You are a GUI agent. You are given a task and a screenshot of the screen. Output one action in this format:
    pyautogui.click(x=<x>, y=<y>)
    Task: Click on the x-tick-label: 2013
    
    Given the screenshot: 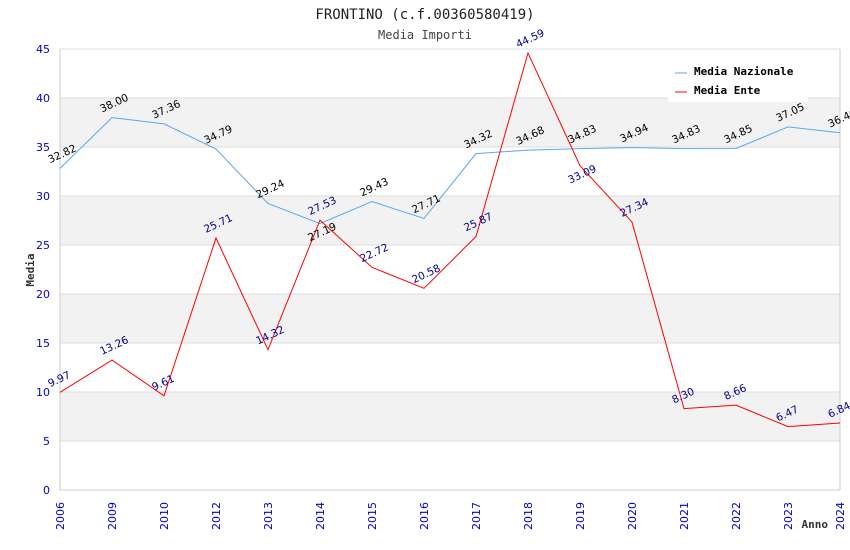 What is the action you would take?
    pyautogui.click(x=268, y=516)
    